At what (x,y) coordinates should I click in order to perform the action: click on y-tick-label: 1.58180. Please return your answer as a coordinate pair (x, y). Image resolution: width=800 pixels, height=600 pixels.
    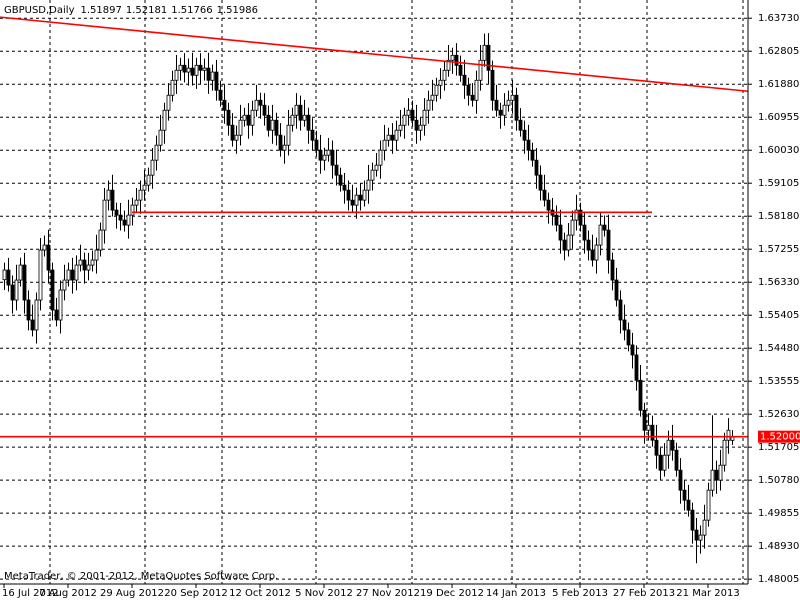
    Looking at the image, I should click on (778, 216).